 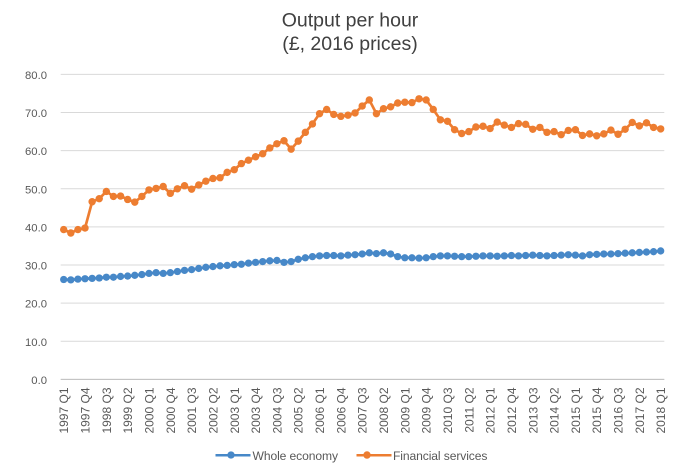 What do you see at coordinates (36, 228) in the screenshot?
I see `svg-text: 40.0` at bounding box center [36, 228].